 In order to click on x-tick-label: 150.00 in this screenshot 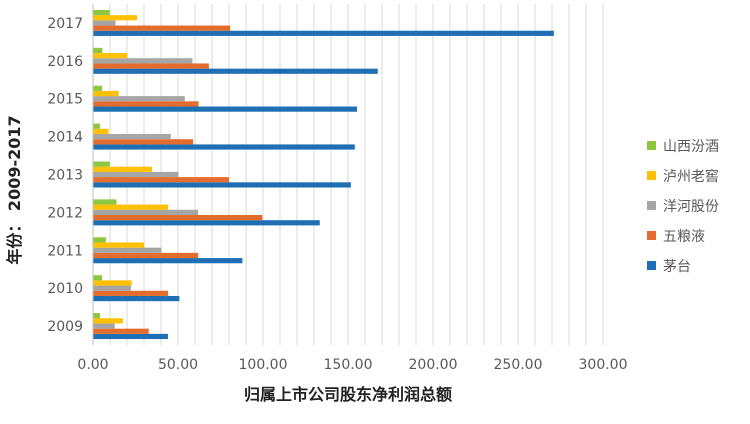, I will do `click(348, 365)`.